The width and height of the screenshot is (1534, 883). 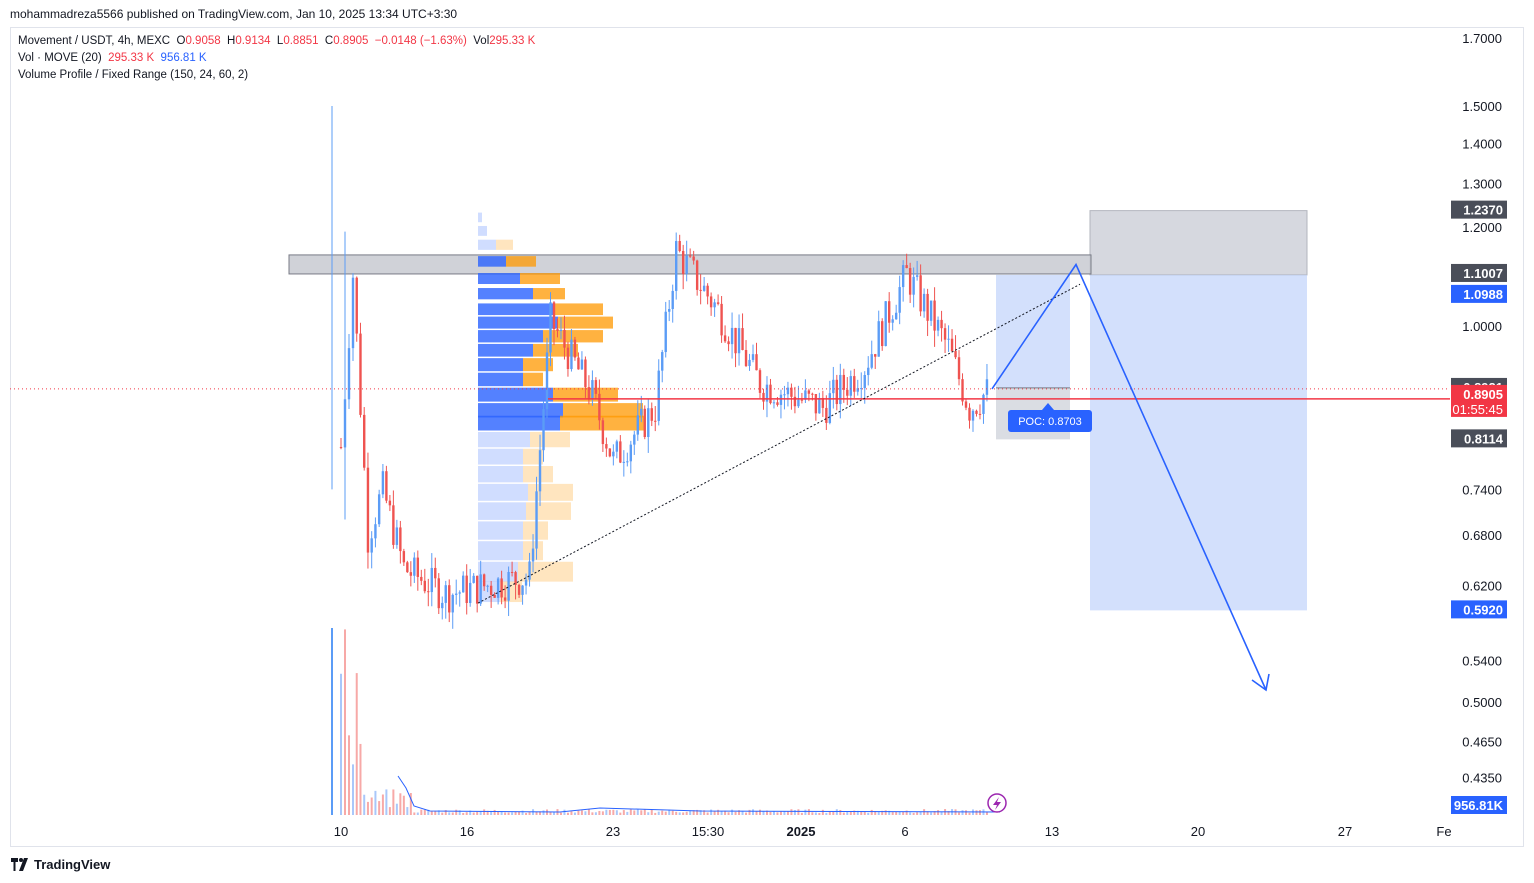 I want to click on position-risk-zone, so click(x=1198, y=243).